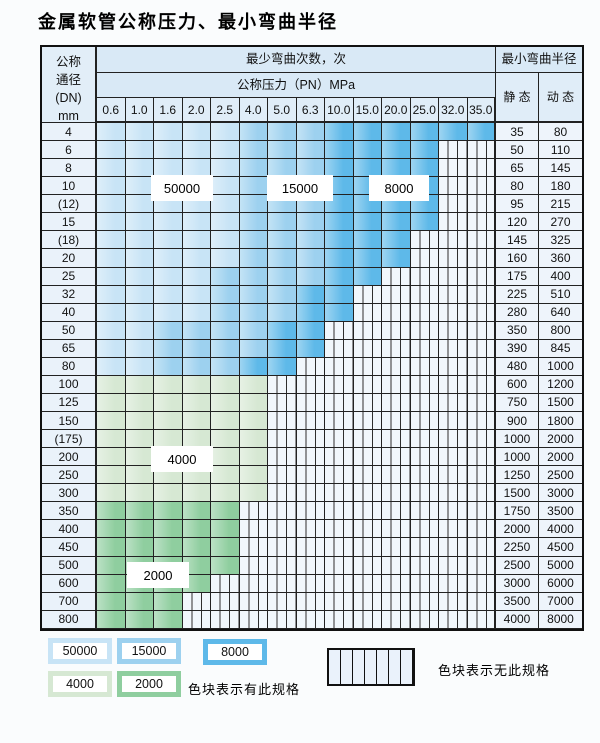  I want to click on region-label-4000: 4000, so click(182, 459).